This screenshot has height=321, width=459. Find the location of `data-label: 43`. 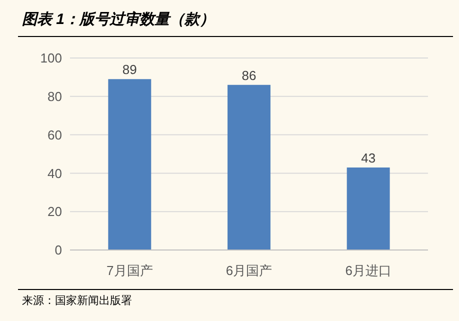

data-label: 43 is located at coordinates (368, 158).